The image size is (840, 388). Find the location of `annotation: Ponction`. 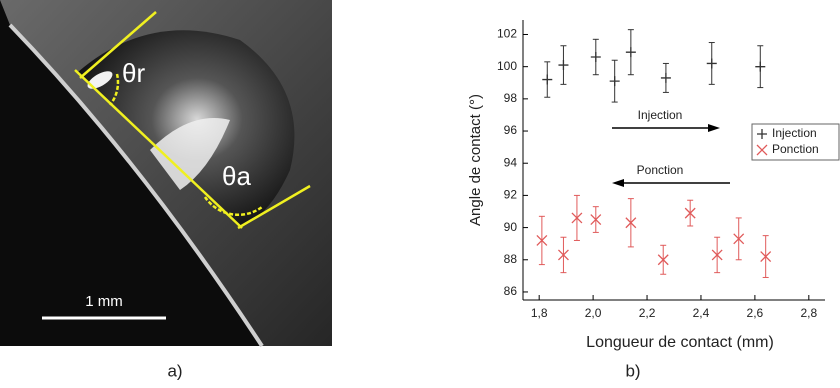

annotation: Ponction is located at coordinates (660, 170).